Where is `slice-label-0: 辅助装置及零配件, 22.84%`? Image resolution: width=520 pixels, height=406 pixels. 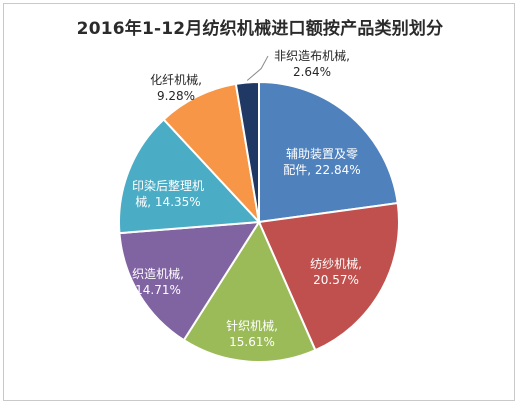 slice-label-0: 辅助装置及零配件, 22.84% is located at coordinates (321, 162).